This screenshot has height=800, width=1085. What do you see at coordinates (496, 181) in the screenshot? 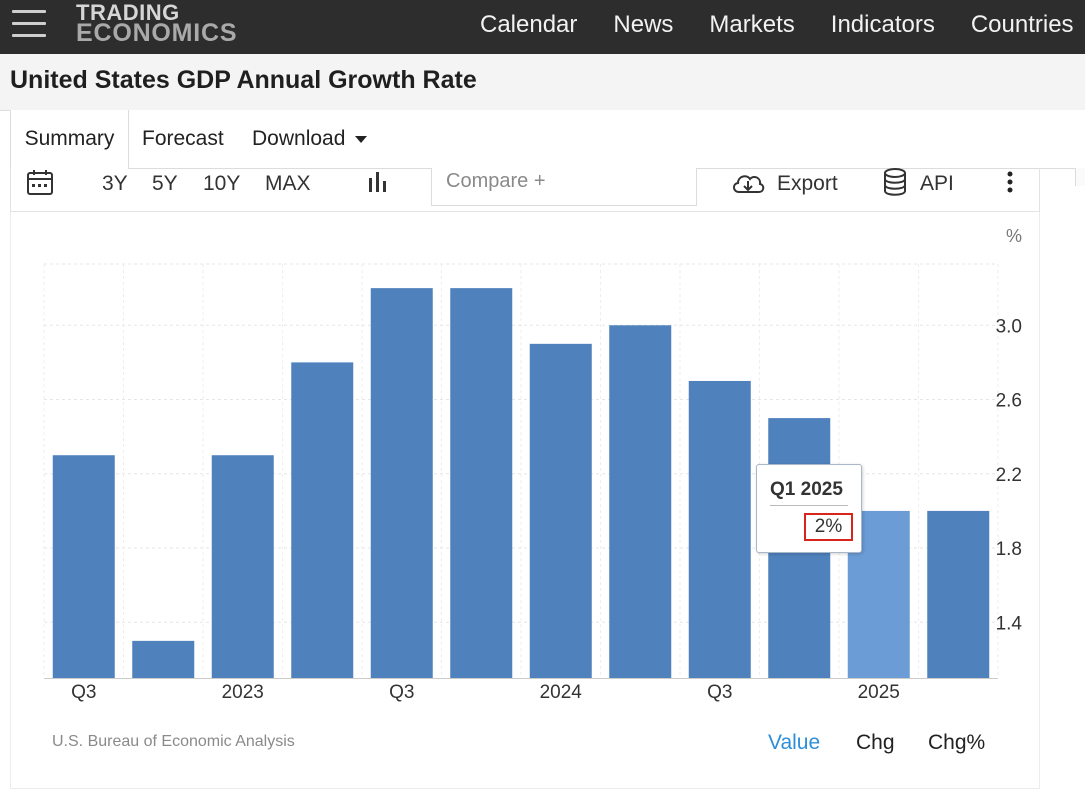
I see `compare-placeholder: Compare +` at bounding box center [496, 181].